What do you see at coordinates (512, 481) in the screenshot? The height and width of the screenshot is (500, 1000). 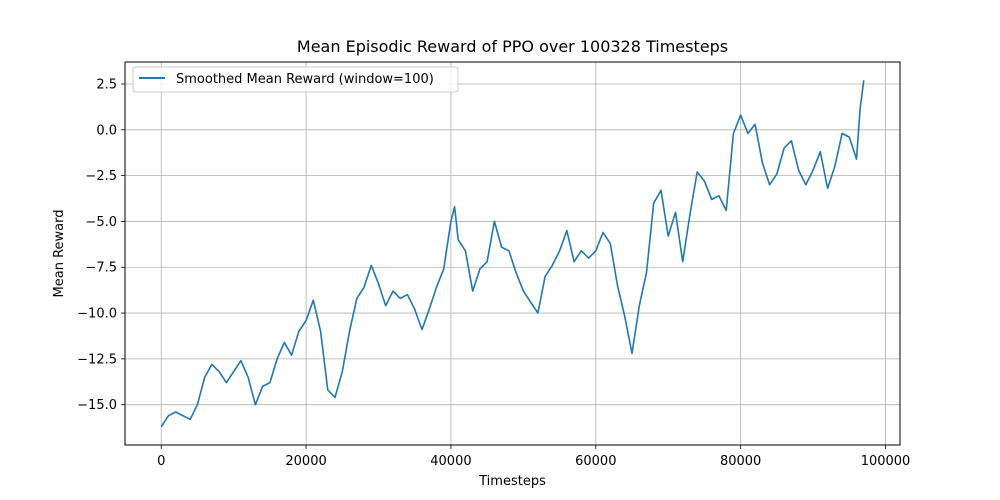 I see `x-axis-label: Timesteps` at bounding box center [512, 481].